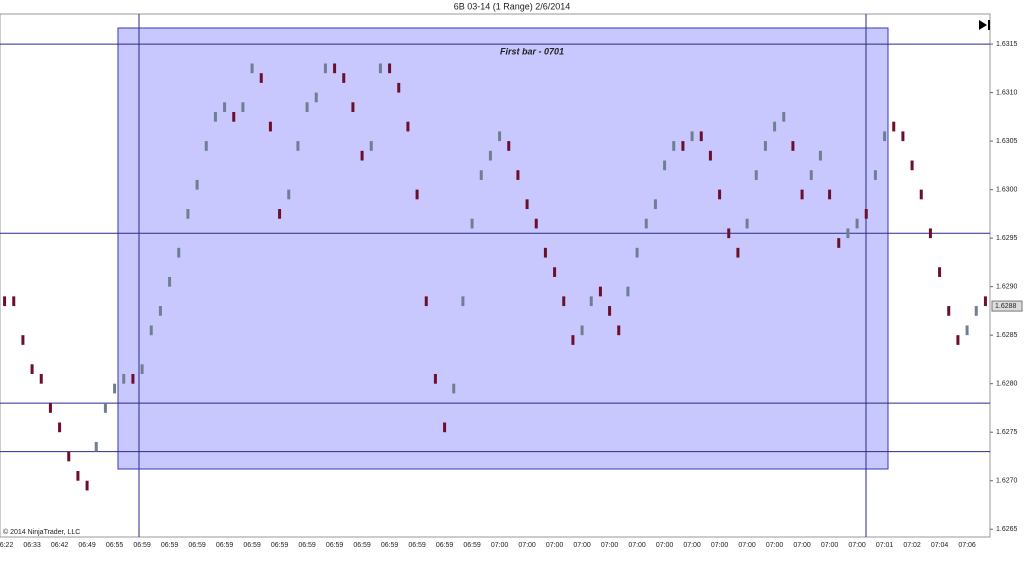 The image size is (1024, 562). What do you see at coordinates (1007, 529) in the screenshot?
I see `y-tick-label: 1.6265` at bounding box center [1007, 529].